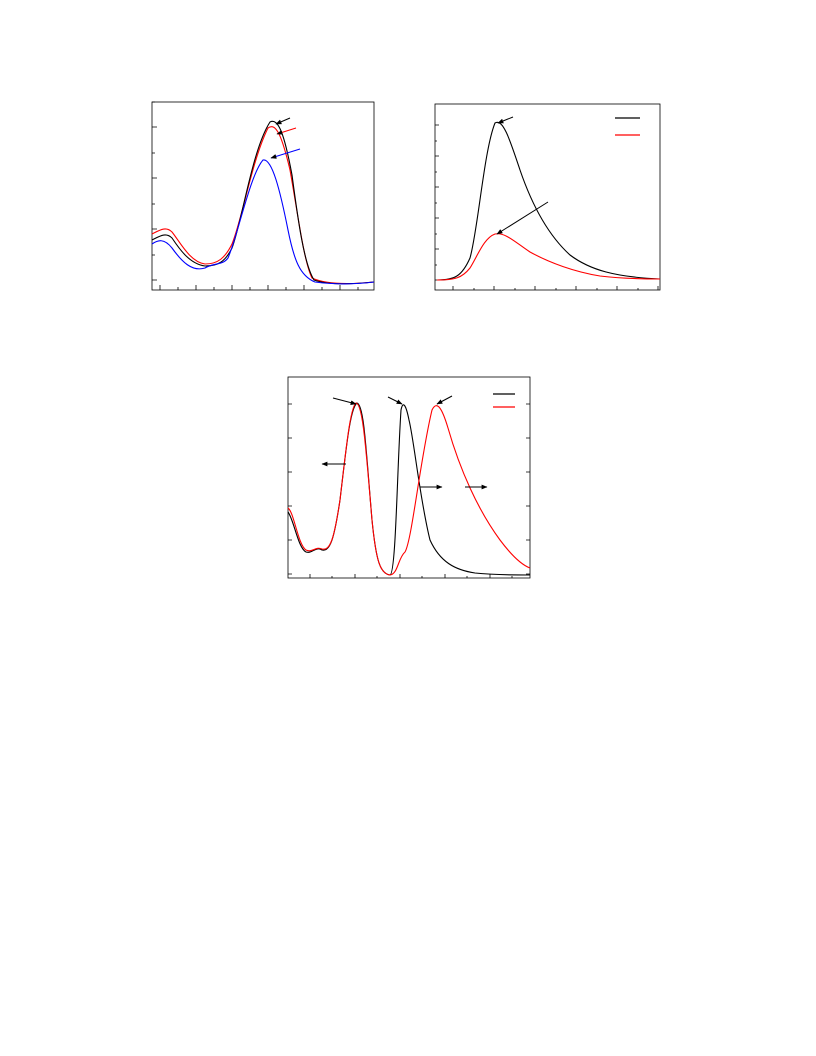 This screenshot has height=1056, width=816. I want to click on panel-c, so click(409, 477).